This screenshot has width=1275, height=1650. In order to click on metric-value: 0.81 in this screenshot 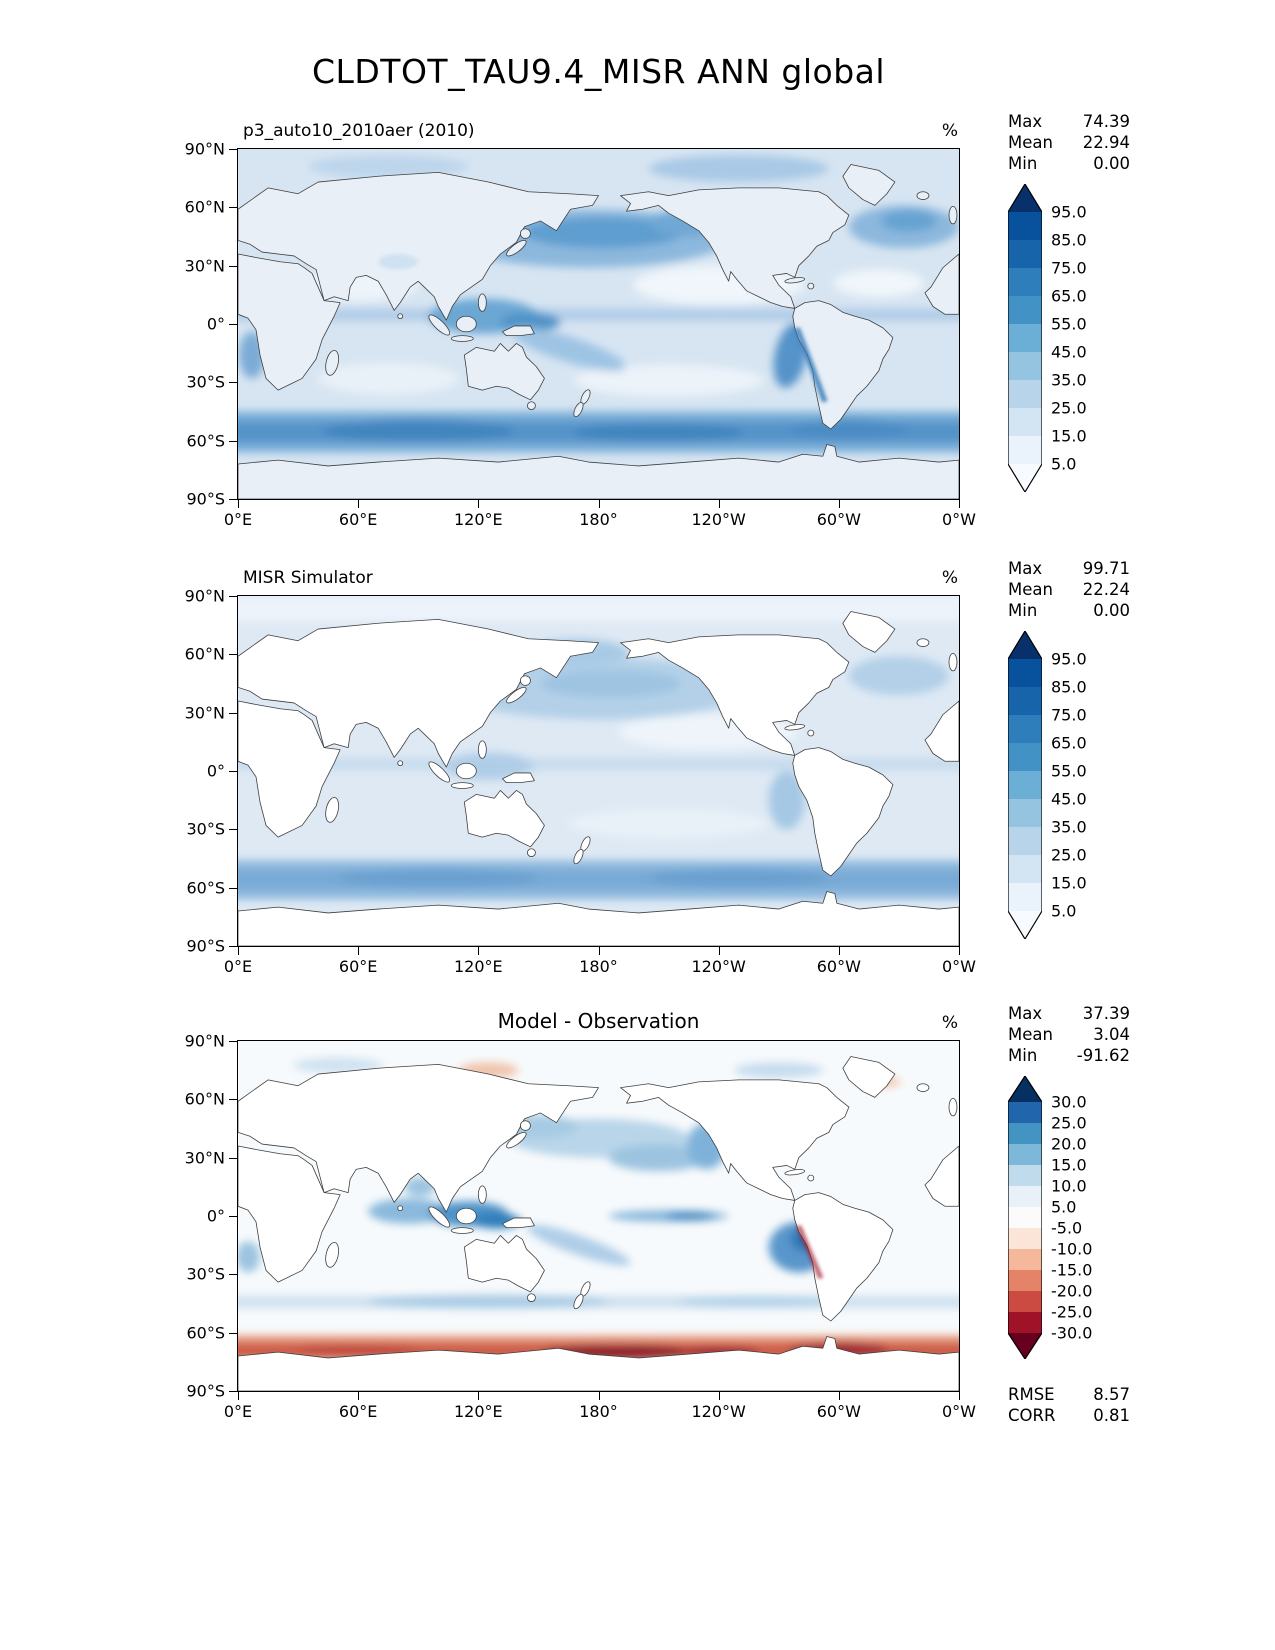, I will do `click(1111, 1415)`.